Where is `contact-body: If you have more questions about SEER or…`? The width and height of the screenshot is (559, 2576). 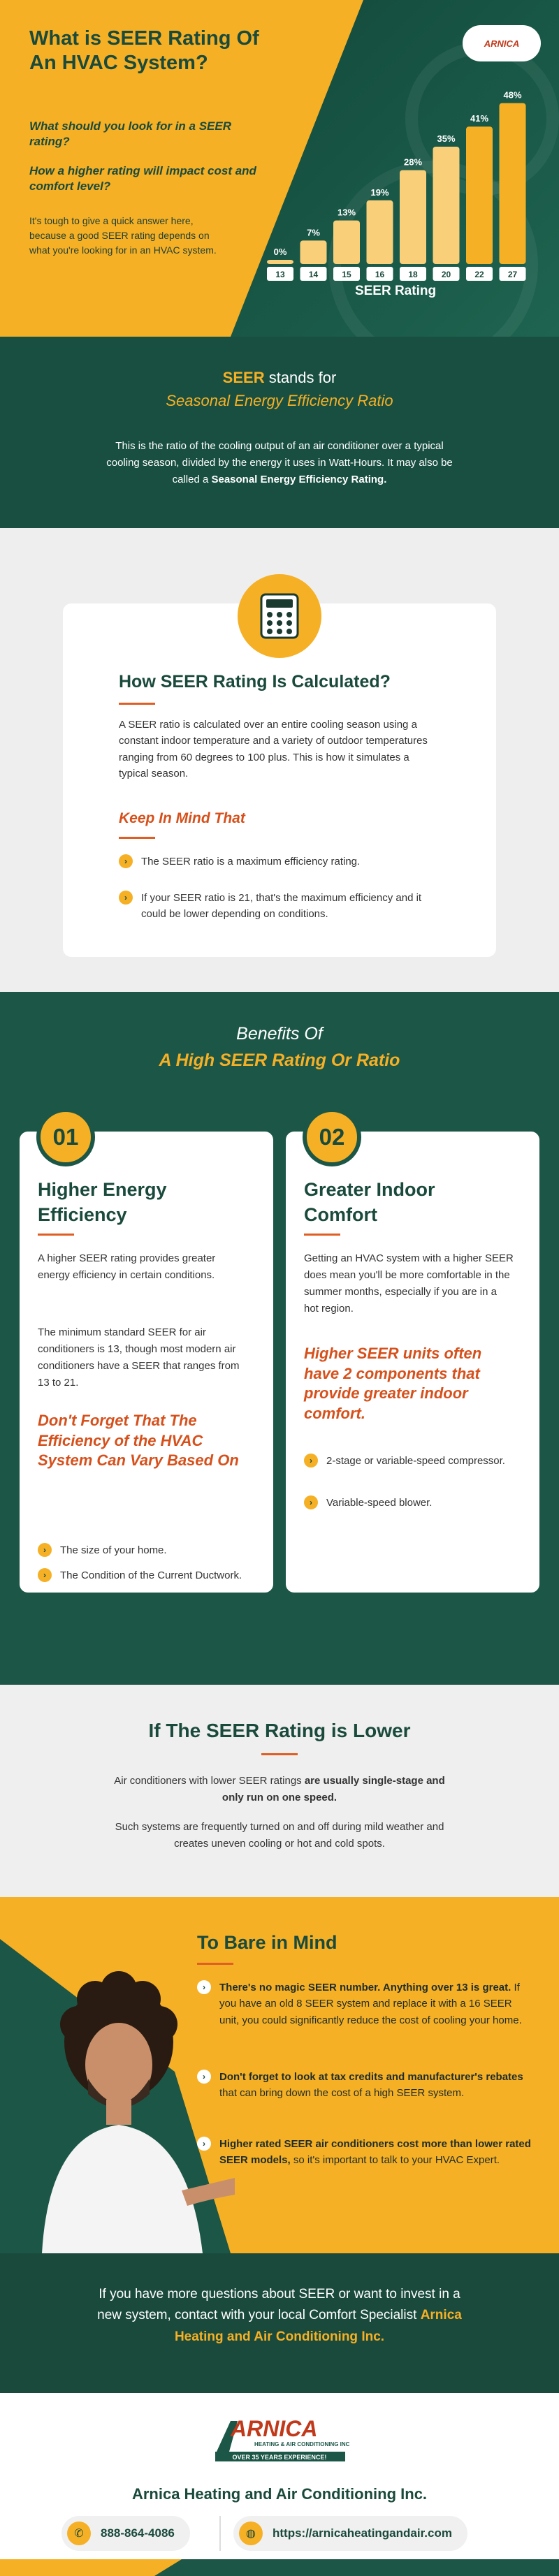 contact-body: If you have more questions about SEER or… is located at coordinates (278, 2305).